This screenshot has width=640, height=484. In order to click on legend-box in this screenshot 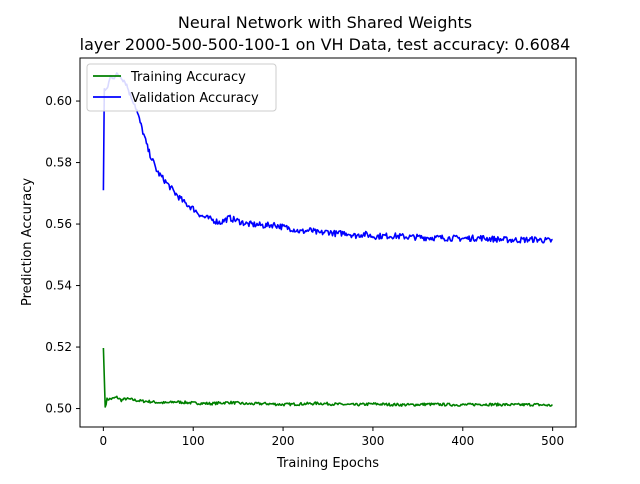, I will do `click(181, 87)`.